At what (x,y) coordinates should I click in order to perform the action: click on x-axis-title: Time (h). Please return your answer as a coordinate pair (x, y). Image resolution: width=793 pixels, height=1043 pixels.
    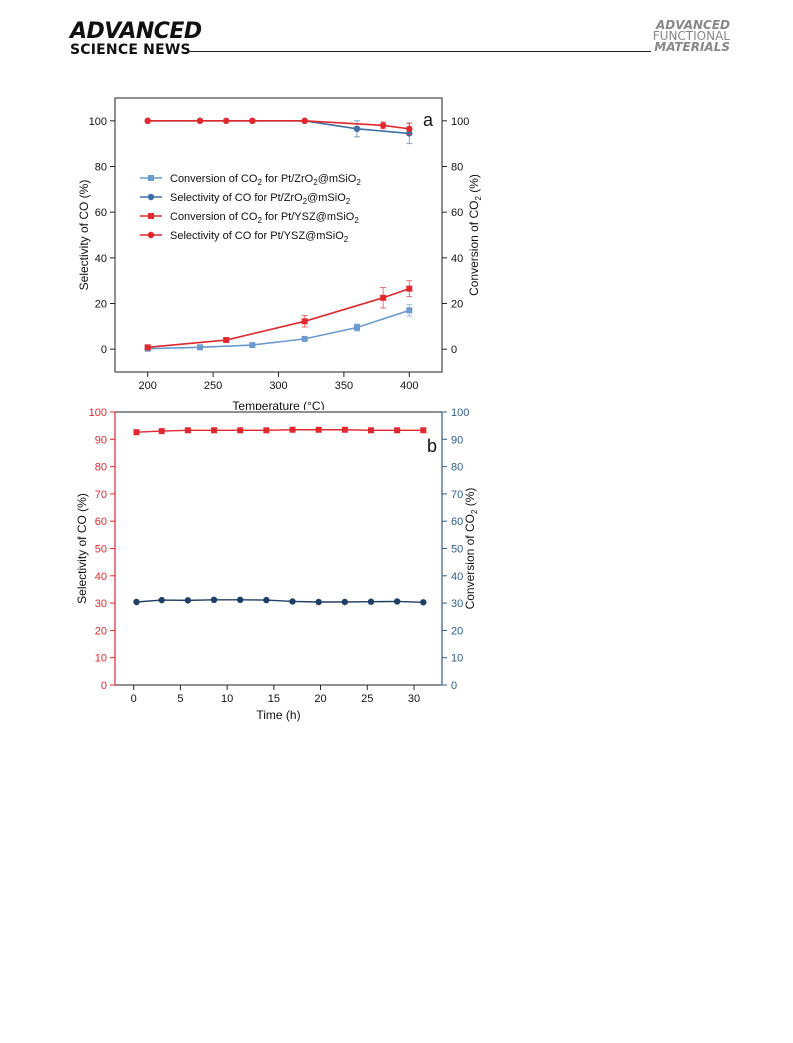
    Looking at the image, I should click on (278, 715).